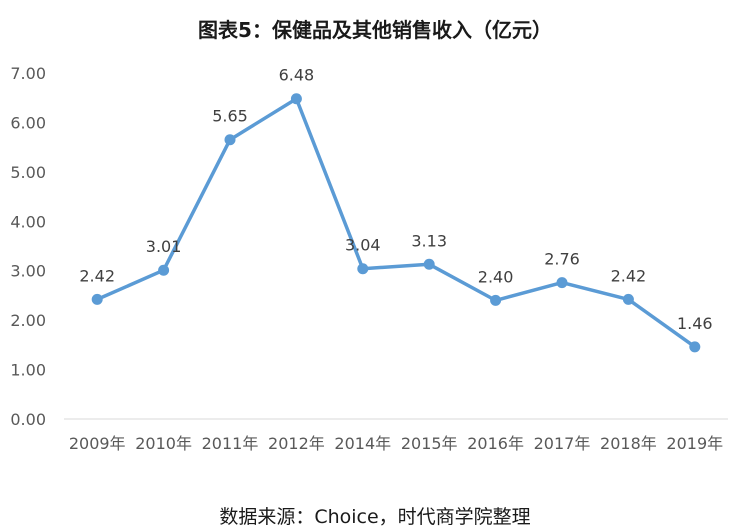 Image resolution: width=750 pixels, height=530 pixels. What do you see at coordinates (495, 443) in the screenshot?
I see `x-tick-label: 2016年` at bounding box center [495, 443].